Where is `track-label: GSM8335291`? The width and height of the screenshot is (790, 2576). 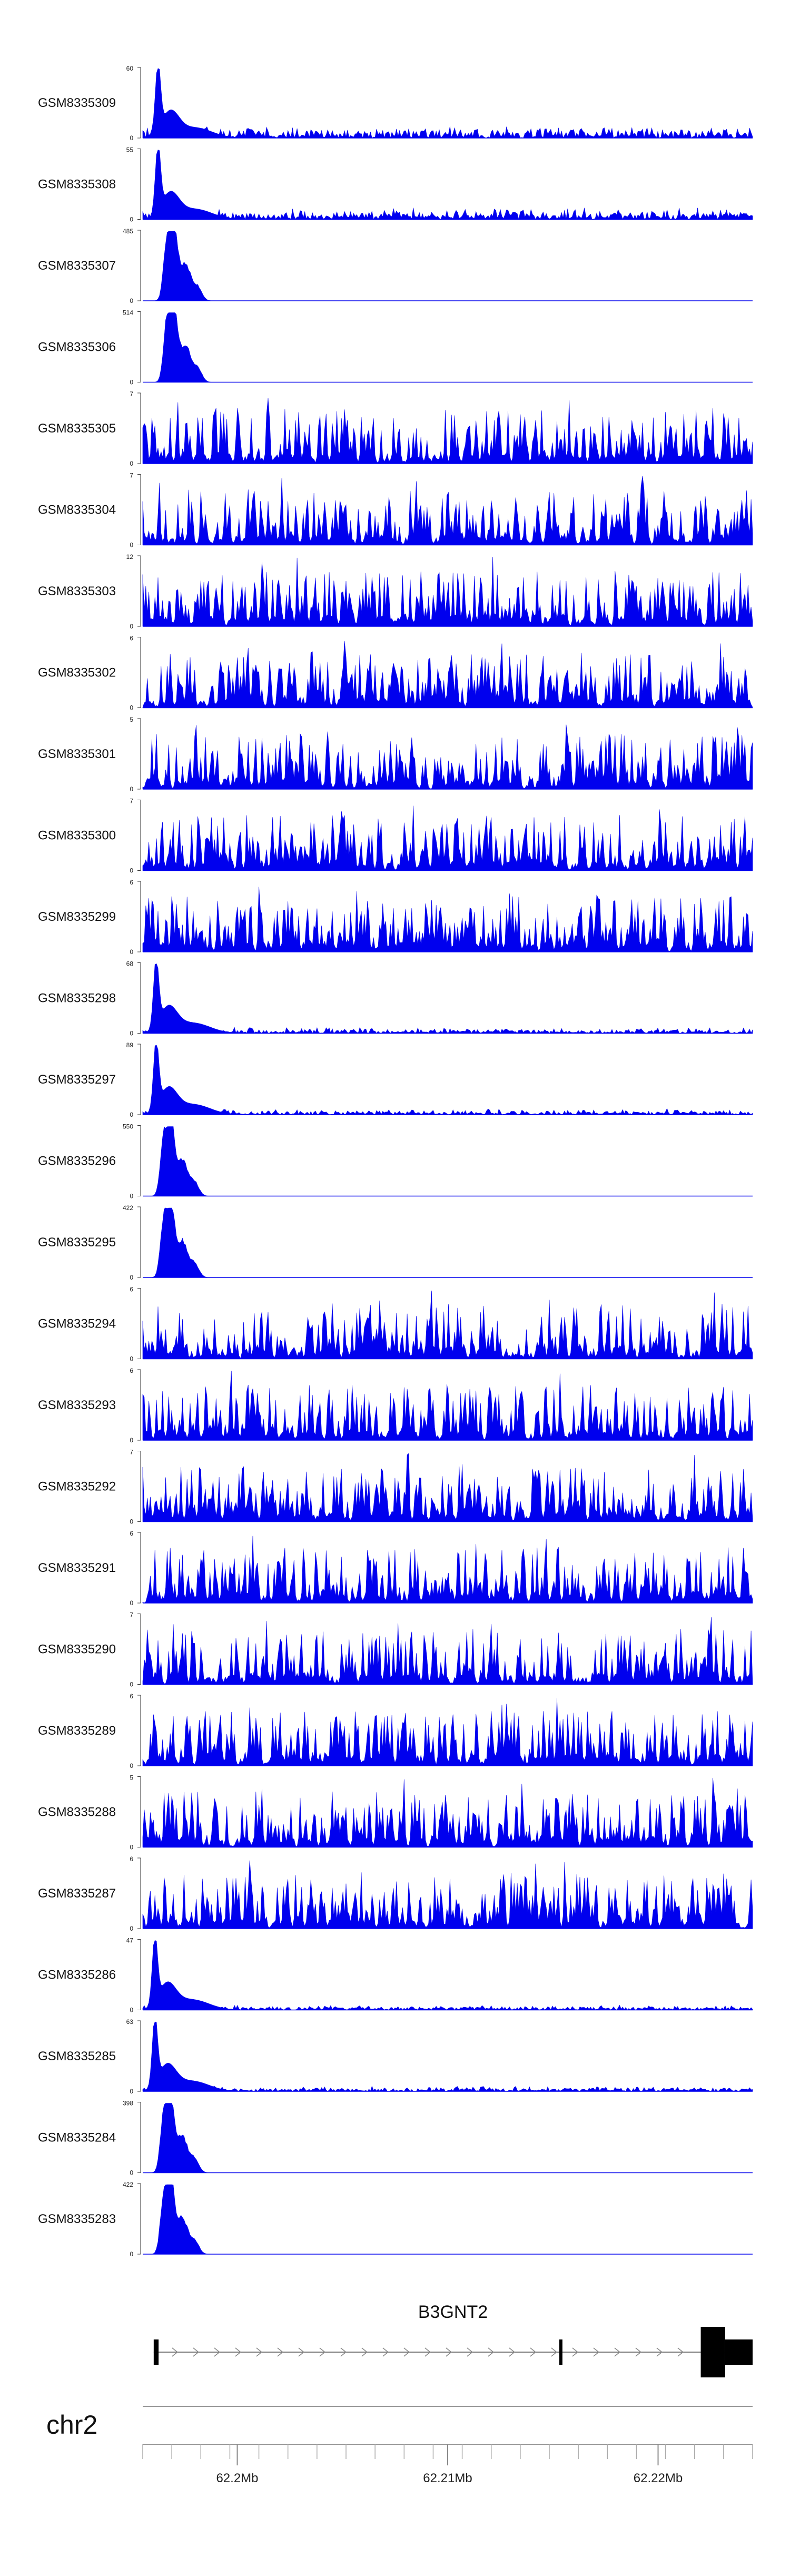
track-label: GSM8335291 is located at coordinates (77, 1568).